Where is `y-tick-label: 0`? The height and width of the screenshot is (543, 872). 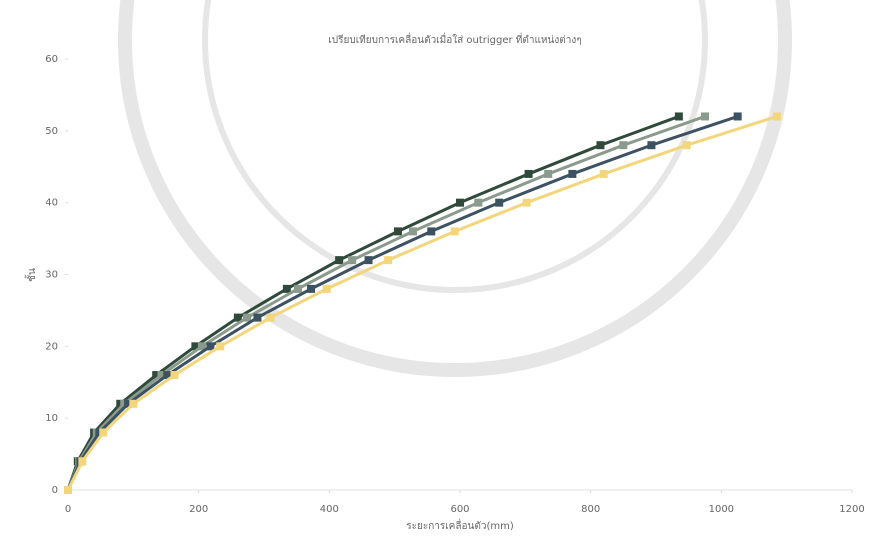
y-tick-label: 0 is located at coordinates (55, 490).